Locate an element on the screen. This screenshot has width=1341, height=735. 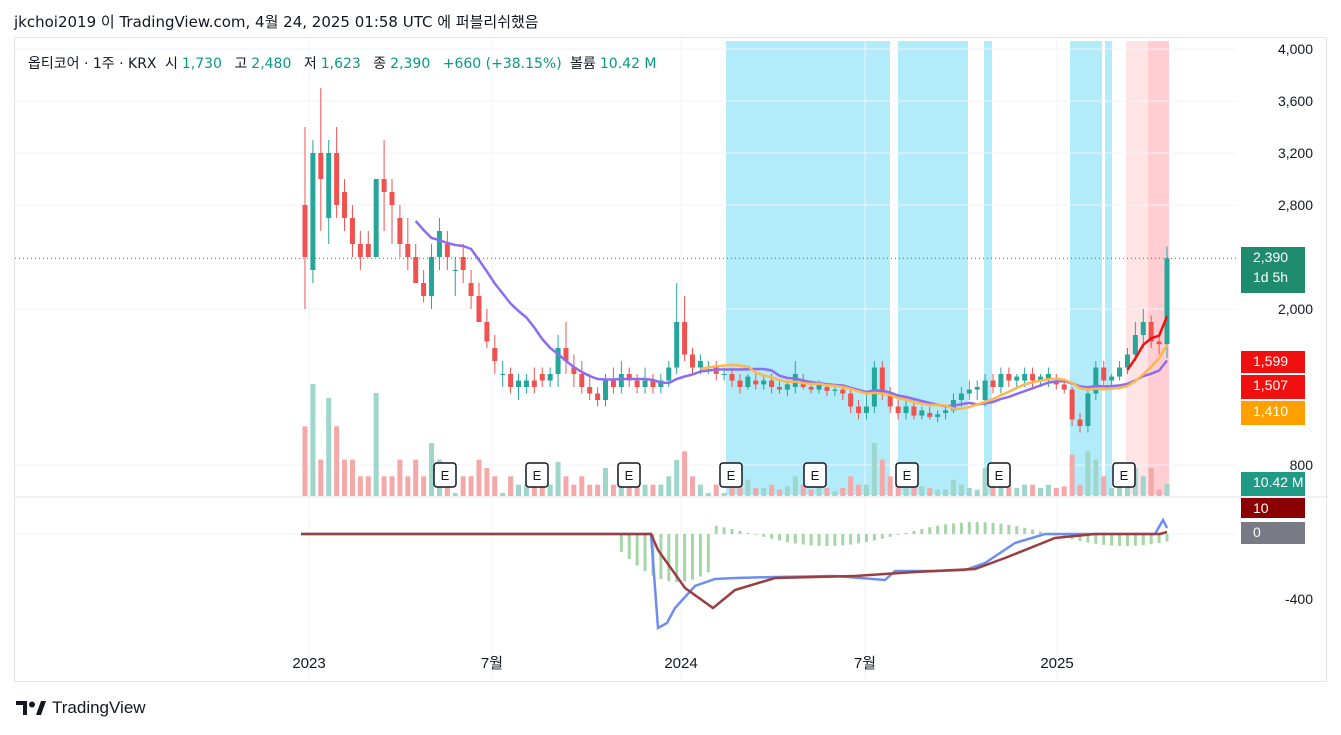
earnings-marker-label: E is located at coordinates (1124, 475).